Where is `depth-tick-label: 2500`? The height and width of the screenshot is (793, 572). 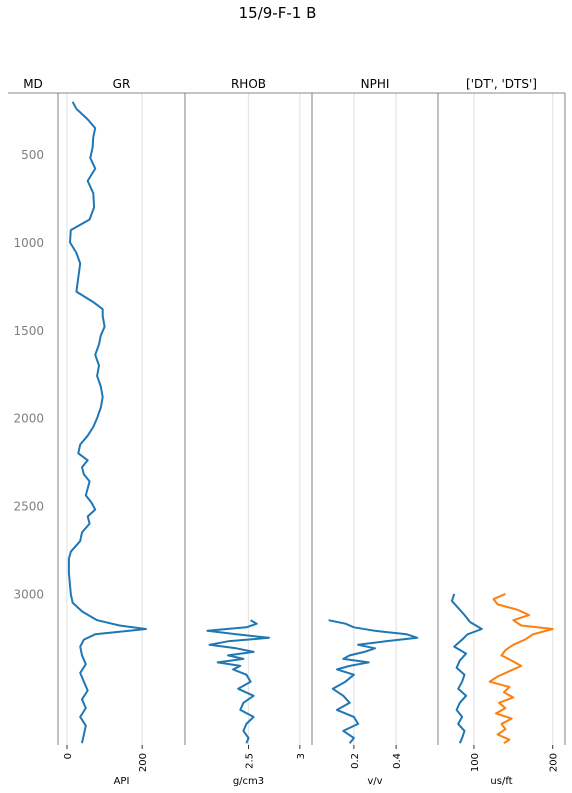
depth-tick-label: 2500 is located at coordinates (28, 506).